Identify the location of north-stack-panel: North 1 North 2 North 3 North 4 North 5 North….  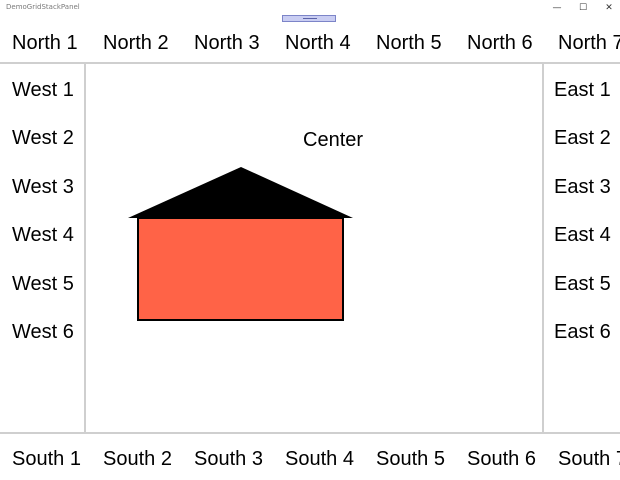
(310, 43).